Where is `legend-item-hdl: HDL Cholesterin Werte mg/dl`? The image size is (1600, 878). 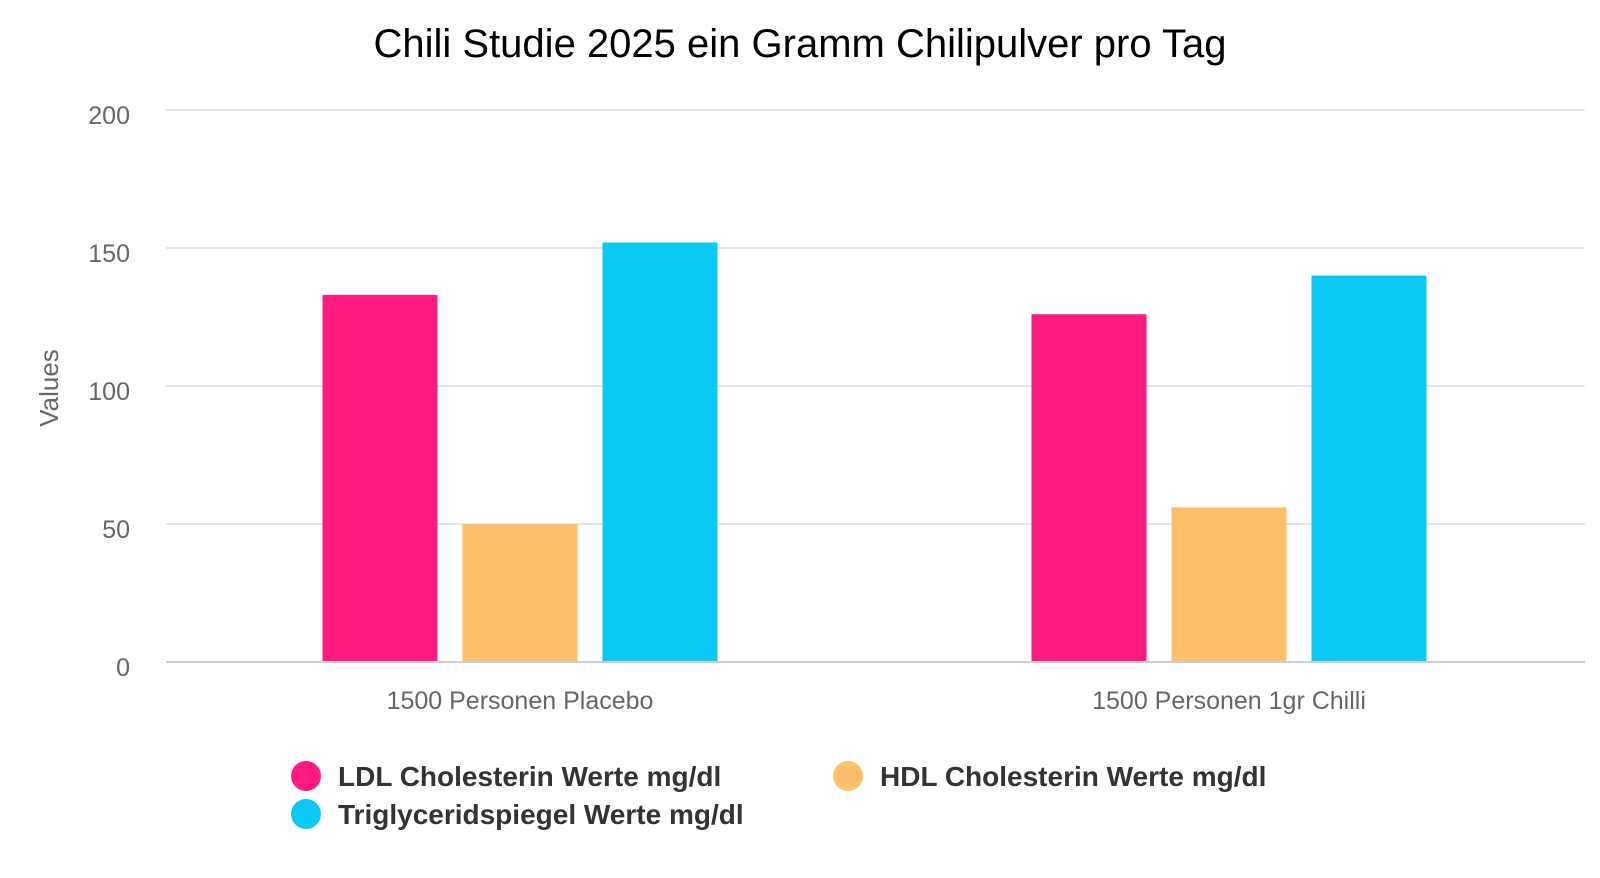 legend-item-hdl: HDL Cholesterin Werte mg/dl is located at coordinates (1049, 776).